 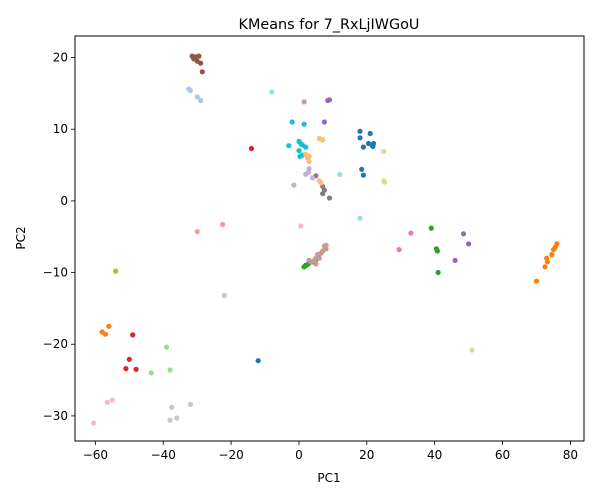 What do you see at coordinates (55, 273) in the screenshot?
I see `y-tick-label: −10` at bounding box center [55, 273].